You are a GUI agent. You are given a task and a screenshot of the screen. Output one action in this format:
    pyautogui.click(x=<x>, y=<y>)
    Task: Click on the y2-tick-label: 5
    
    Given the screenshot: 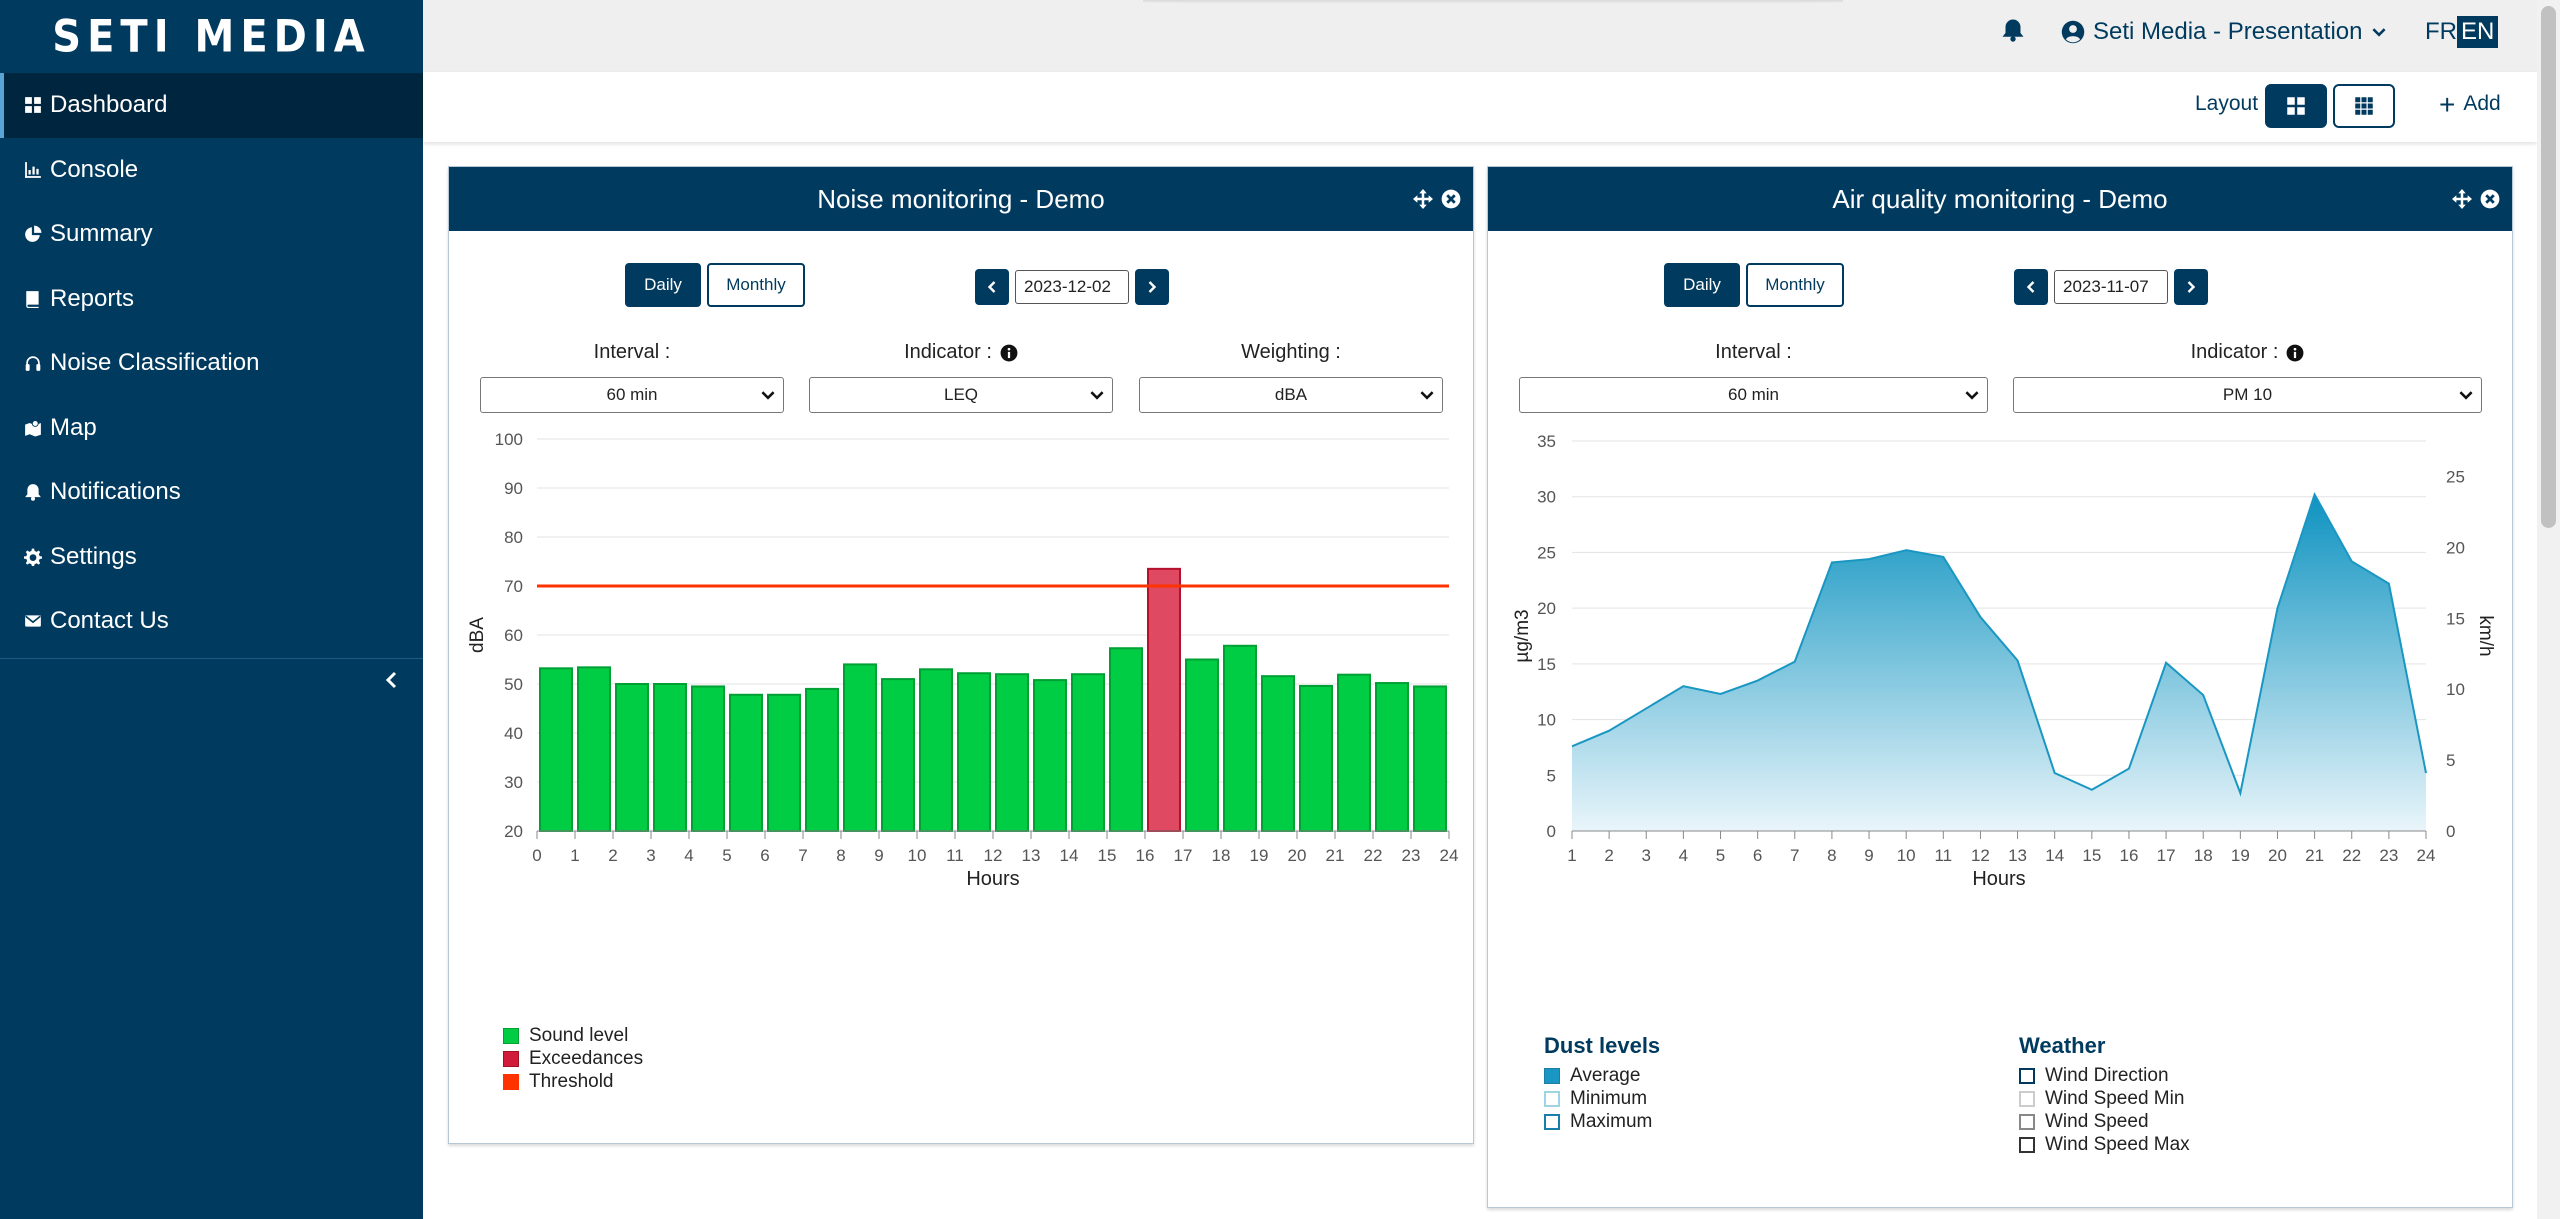 What is the action you would take?
    pyautogui.click(x=2450, y=760)
    